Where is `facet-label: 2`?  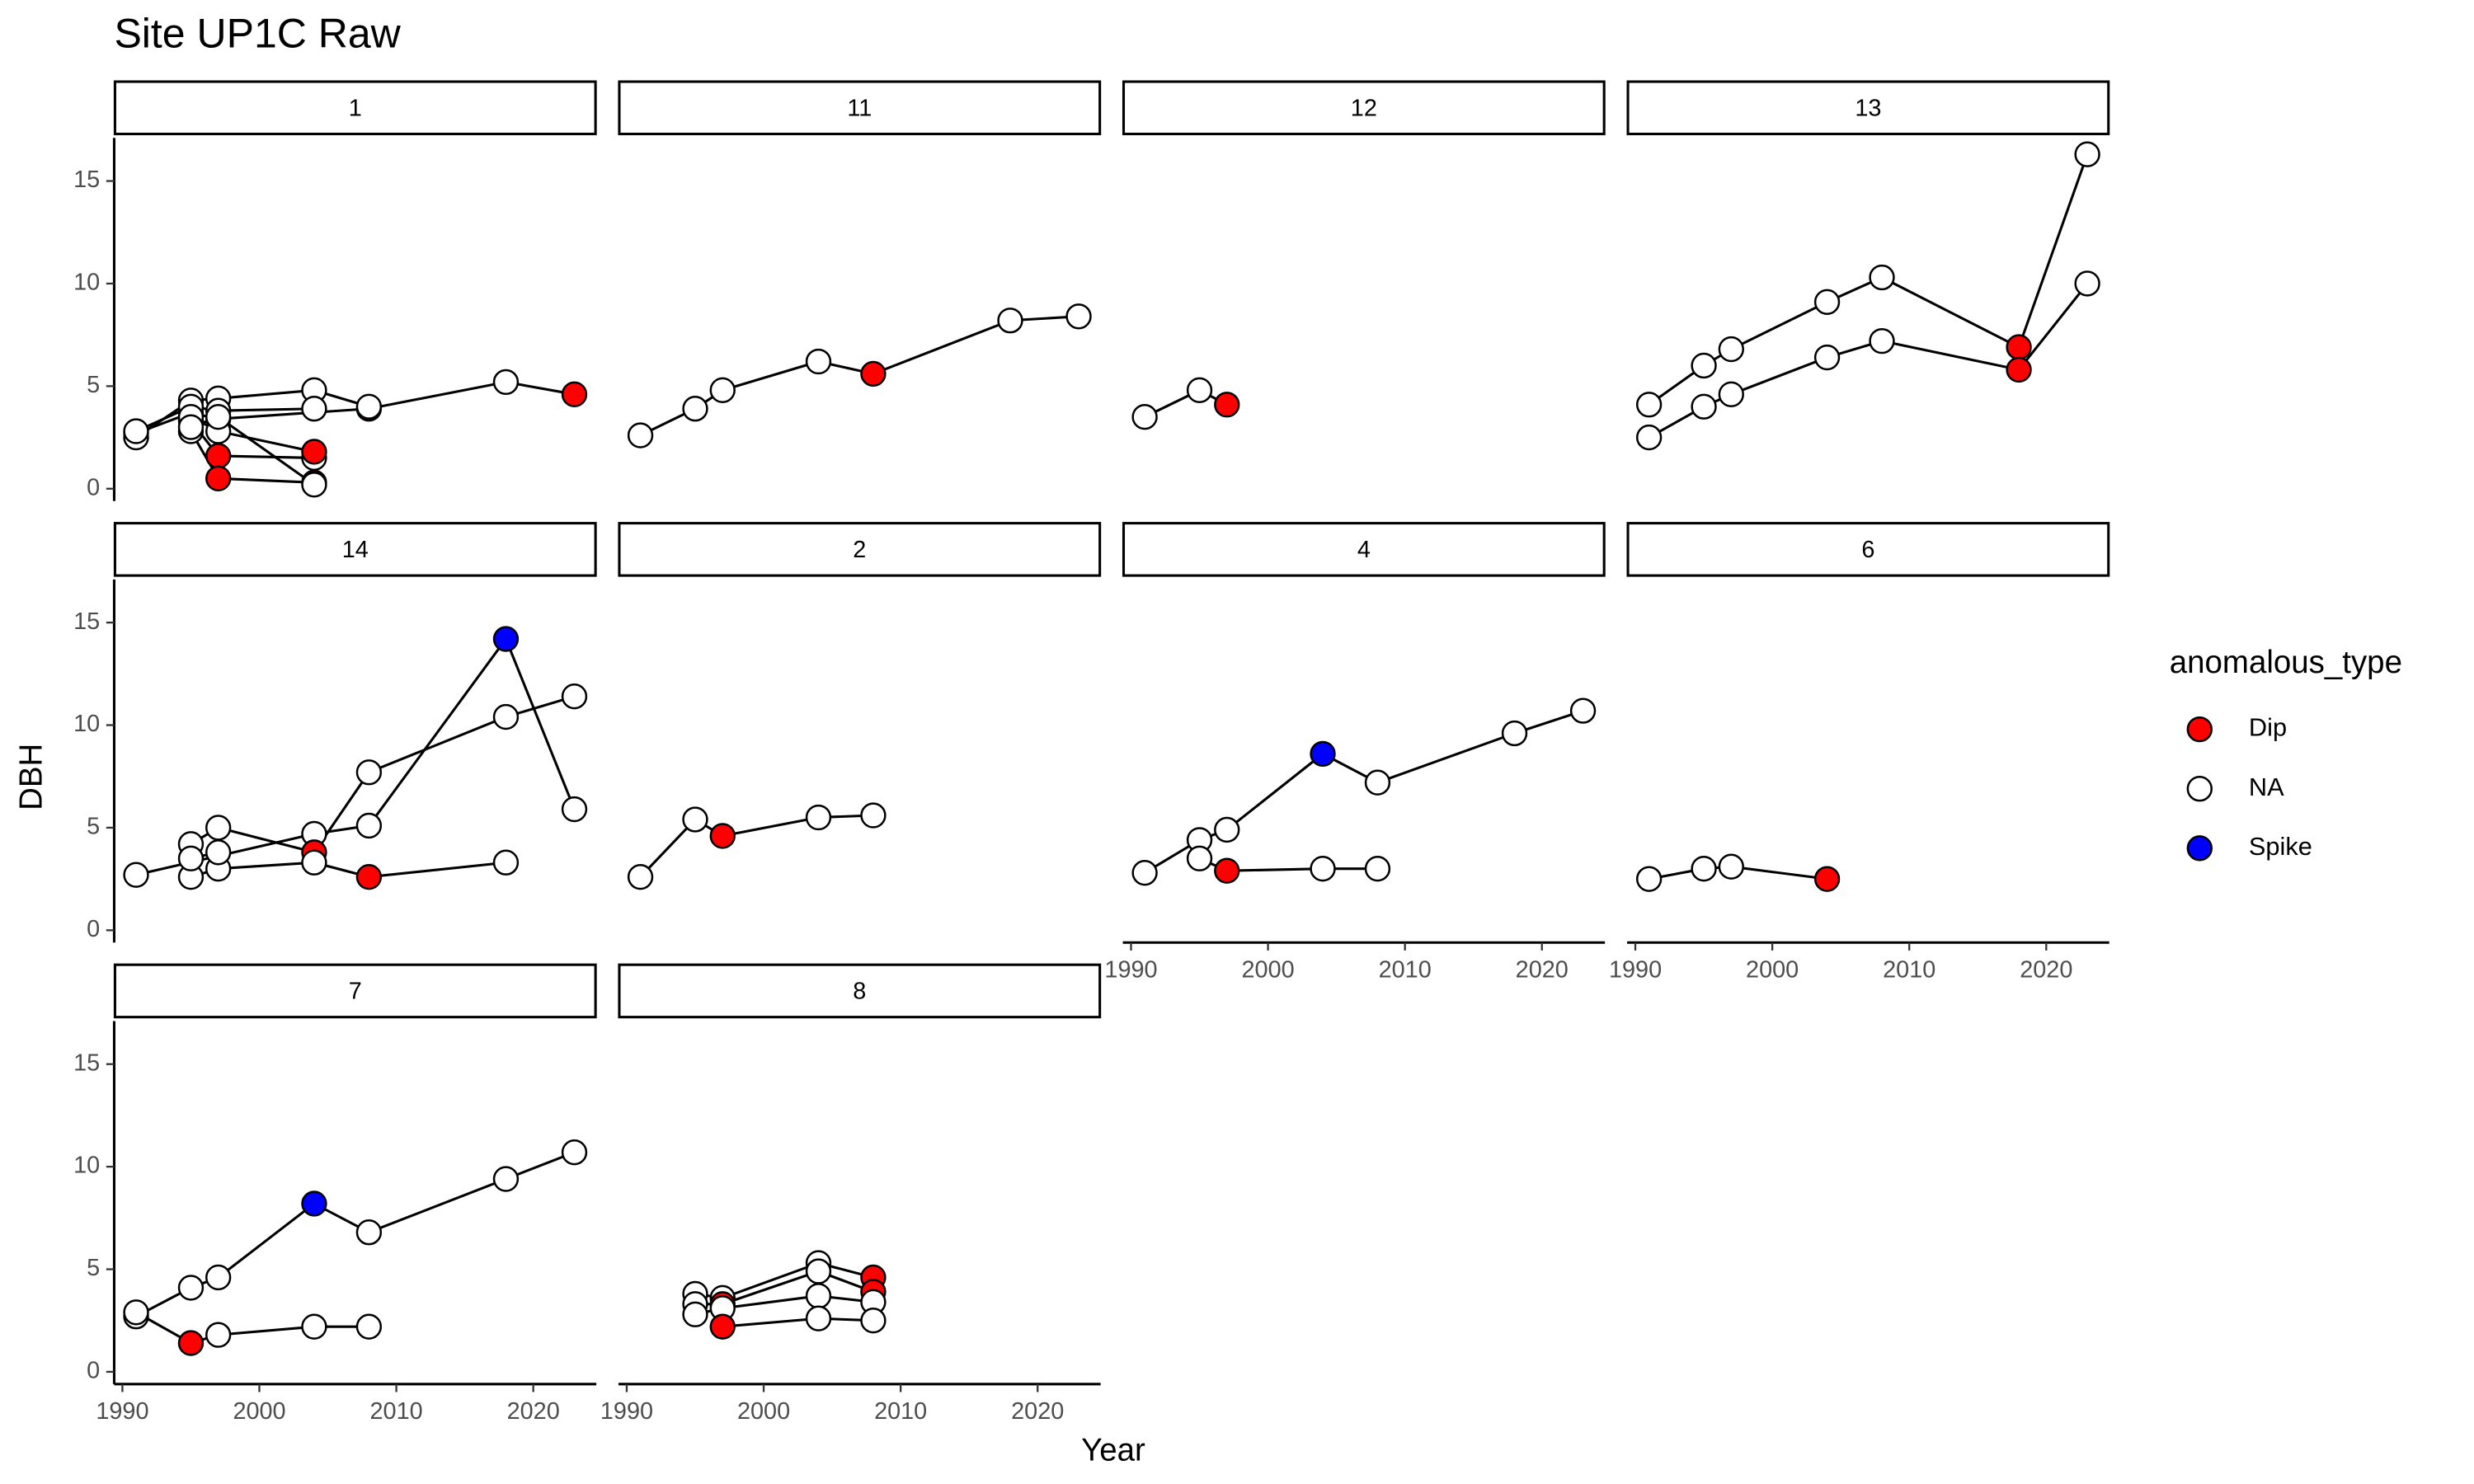
facet-label: 2 is located at coordinates (859, 550).